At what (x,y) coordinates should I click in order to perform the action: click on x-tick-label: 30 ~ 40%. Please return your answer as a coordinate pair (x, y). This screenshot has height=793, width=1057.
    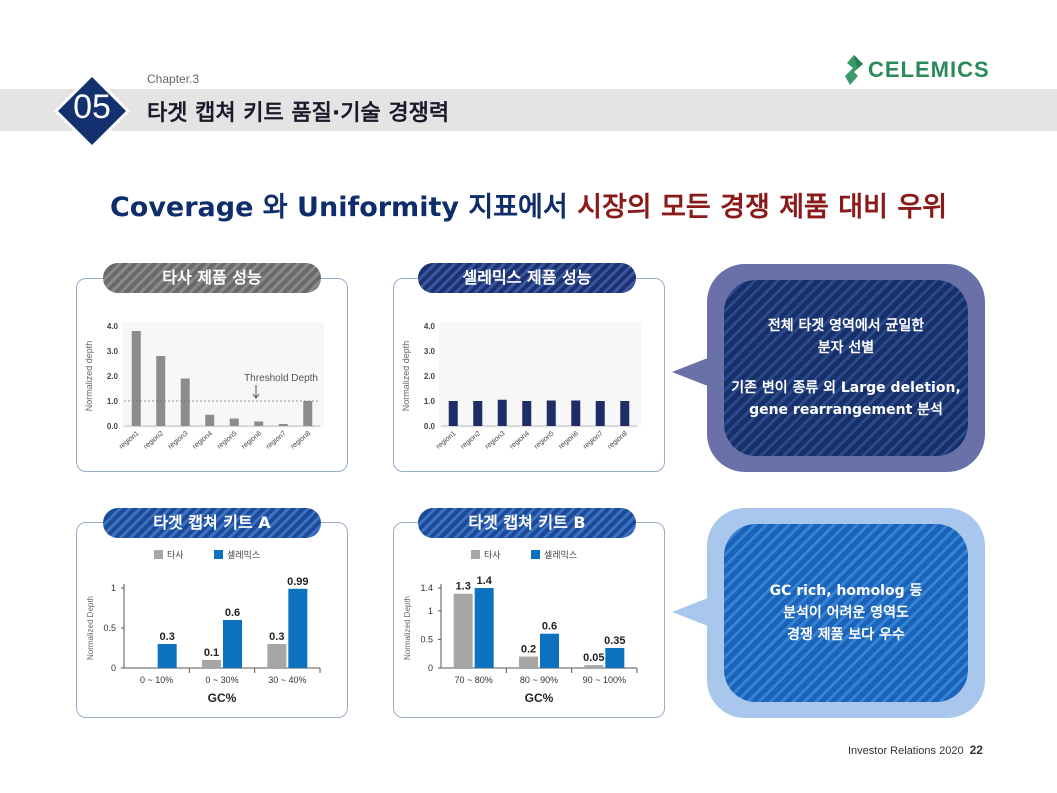
    Looking at the image, I should click on (287, 680).